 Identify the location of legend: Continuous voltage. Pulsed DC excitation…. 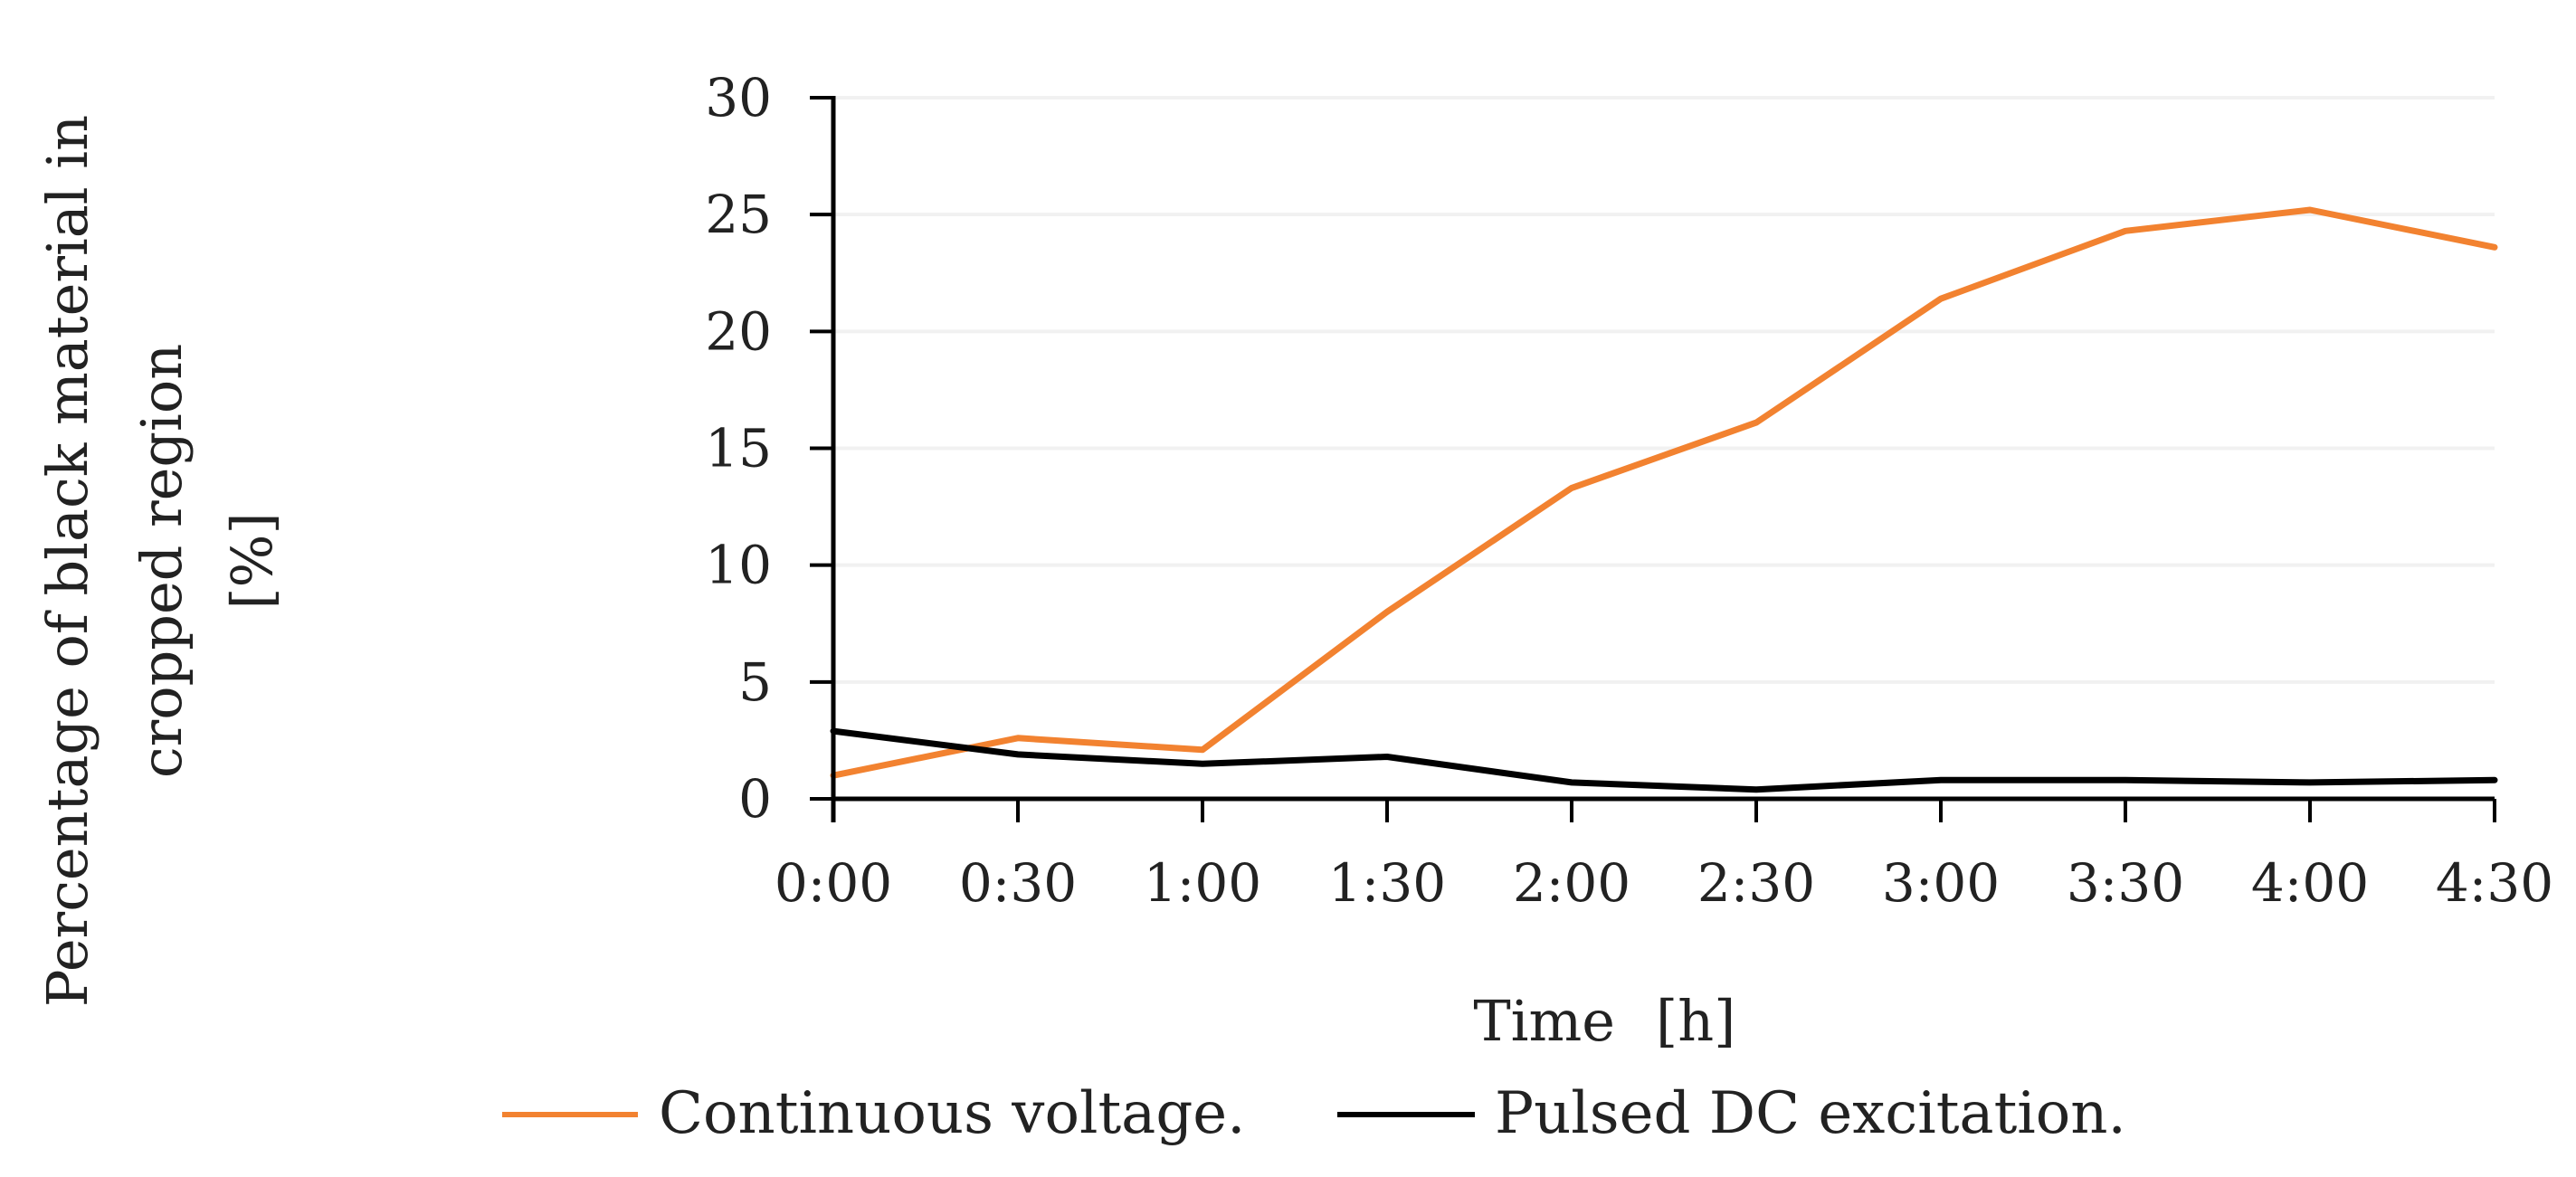
(1314, 1113).